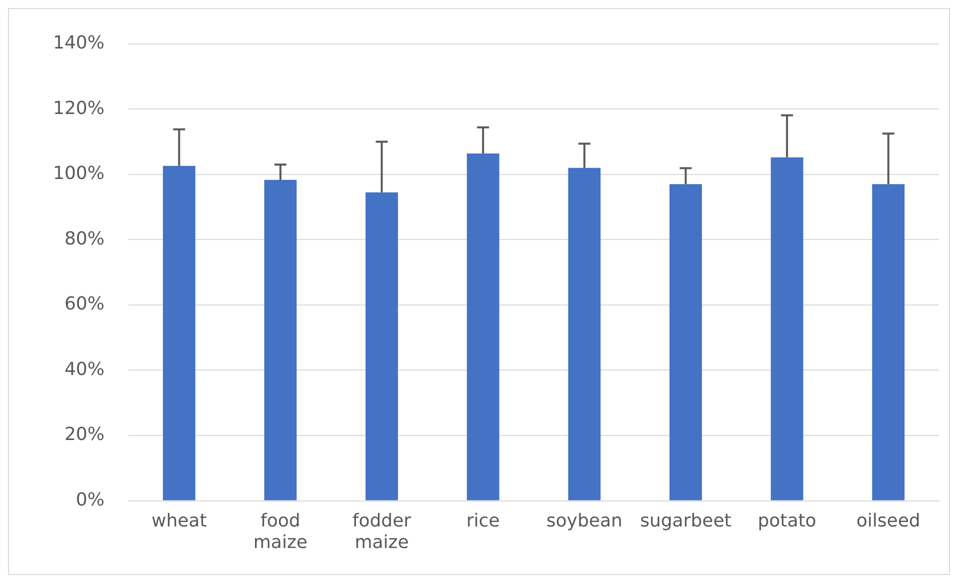 This screenshot has height=581, width=959. Describe the element at coordinates (584, 521) in the screenshot. I see `x-tick-label: soybean` at that location.